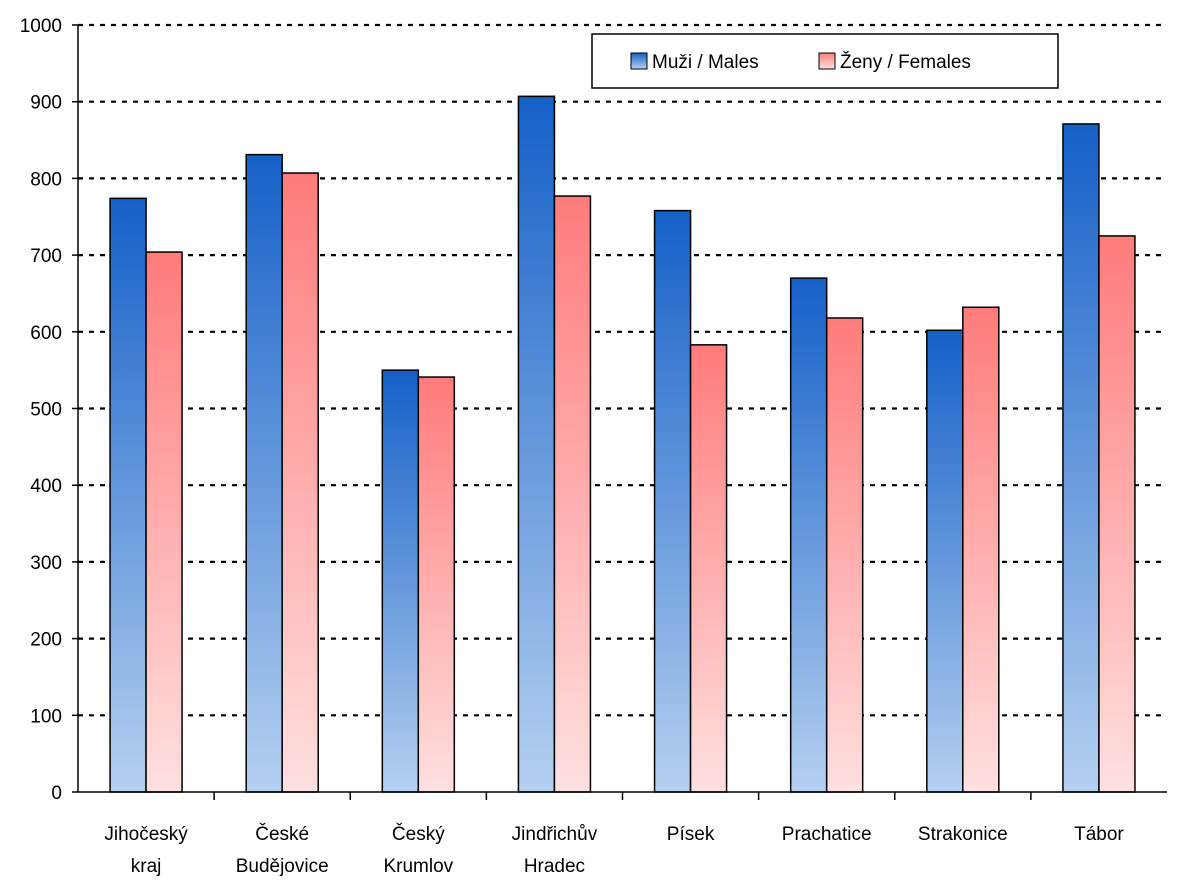 This screenshot has height=881, width=1177. What do you see at coordinates (905, 62) in the screenshot?
I see `legend-label-females: Ženy / Females` at bounding box center [905, 62].